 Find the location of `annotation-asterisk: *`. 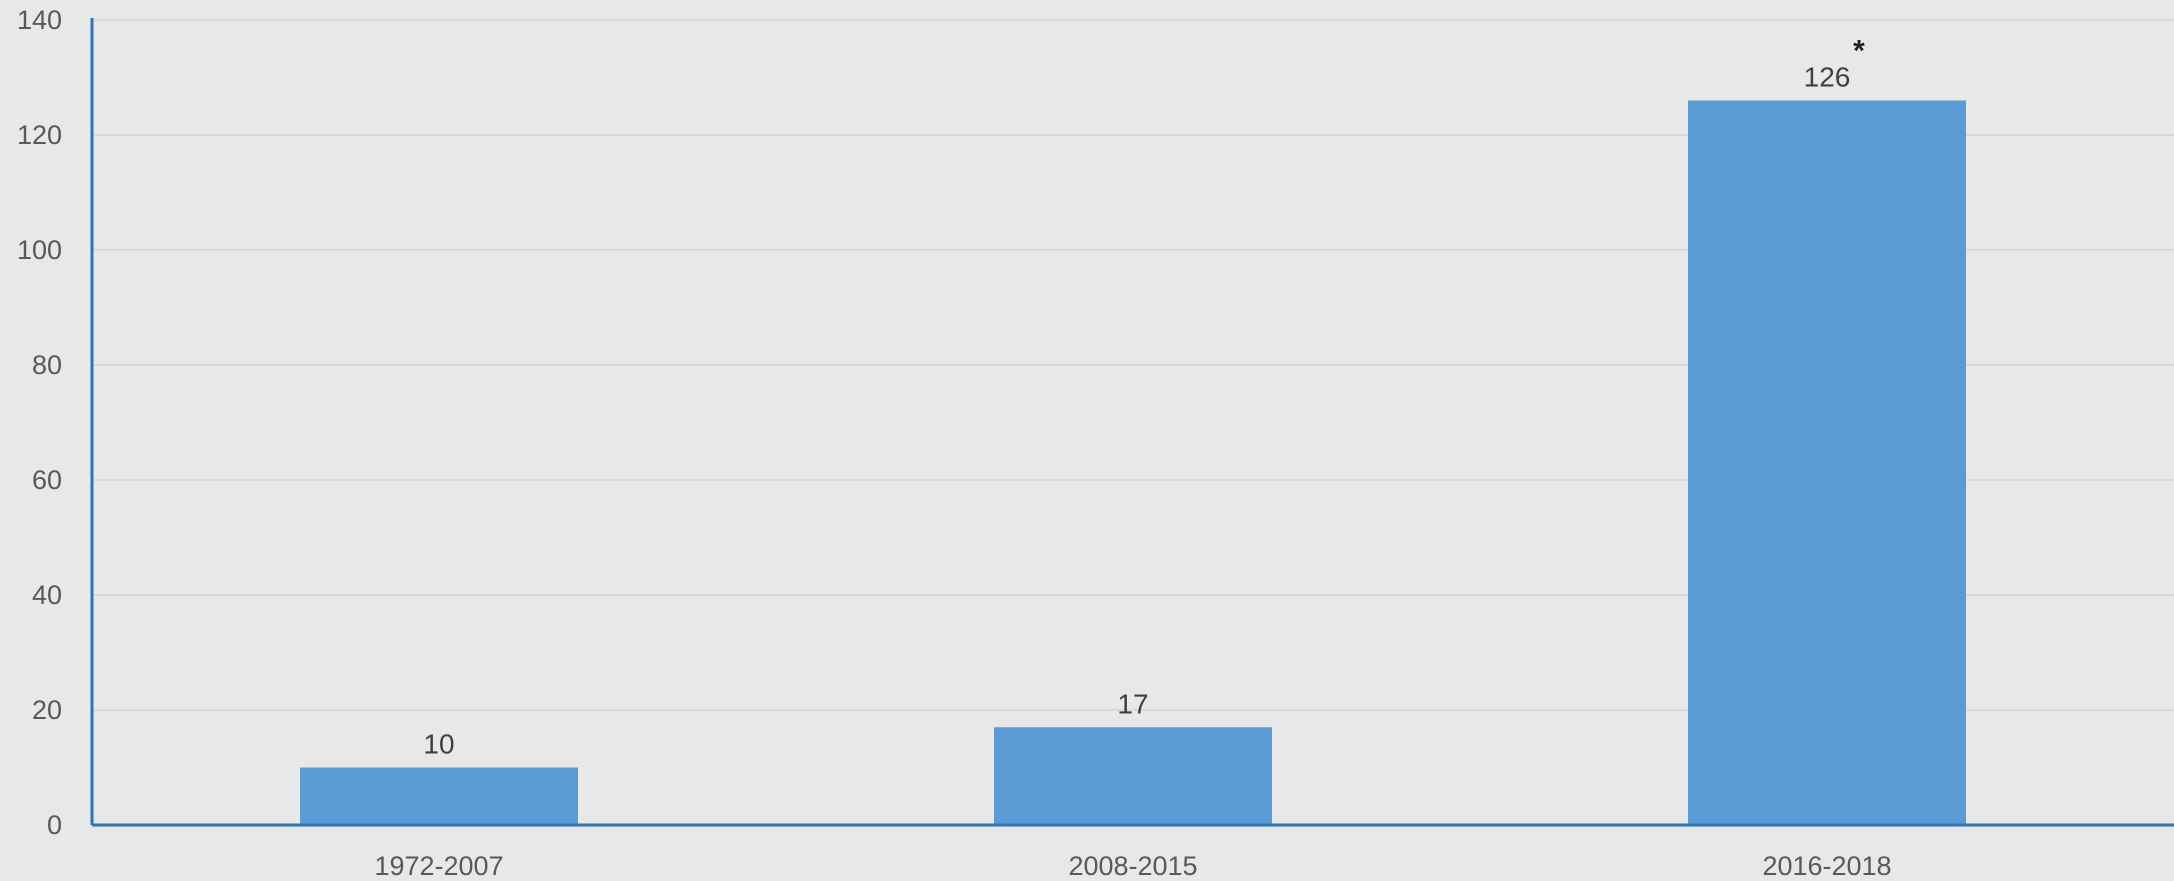

annotation-asterisk: * is located at coordinates (1859, 51).